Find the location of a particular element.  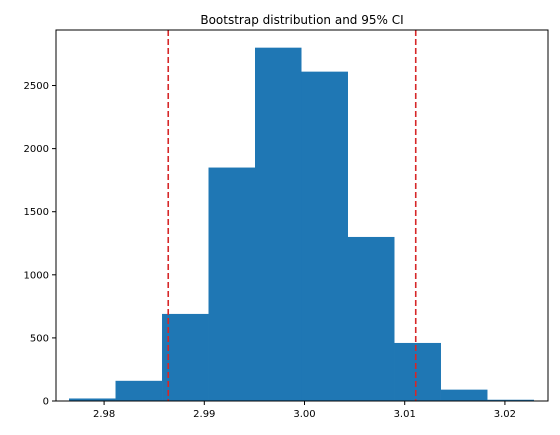

y-tick-label: 0 is located at coordinates (46, 402).